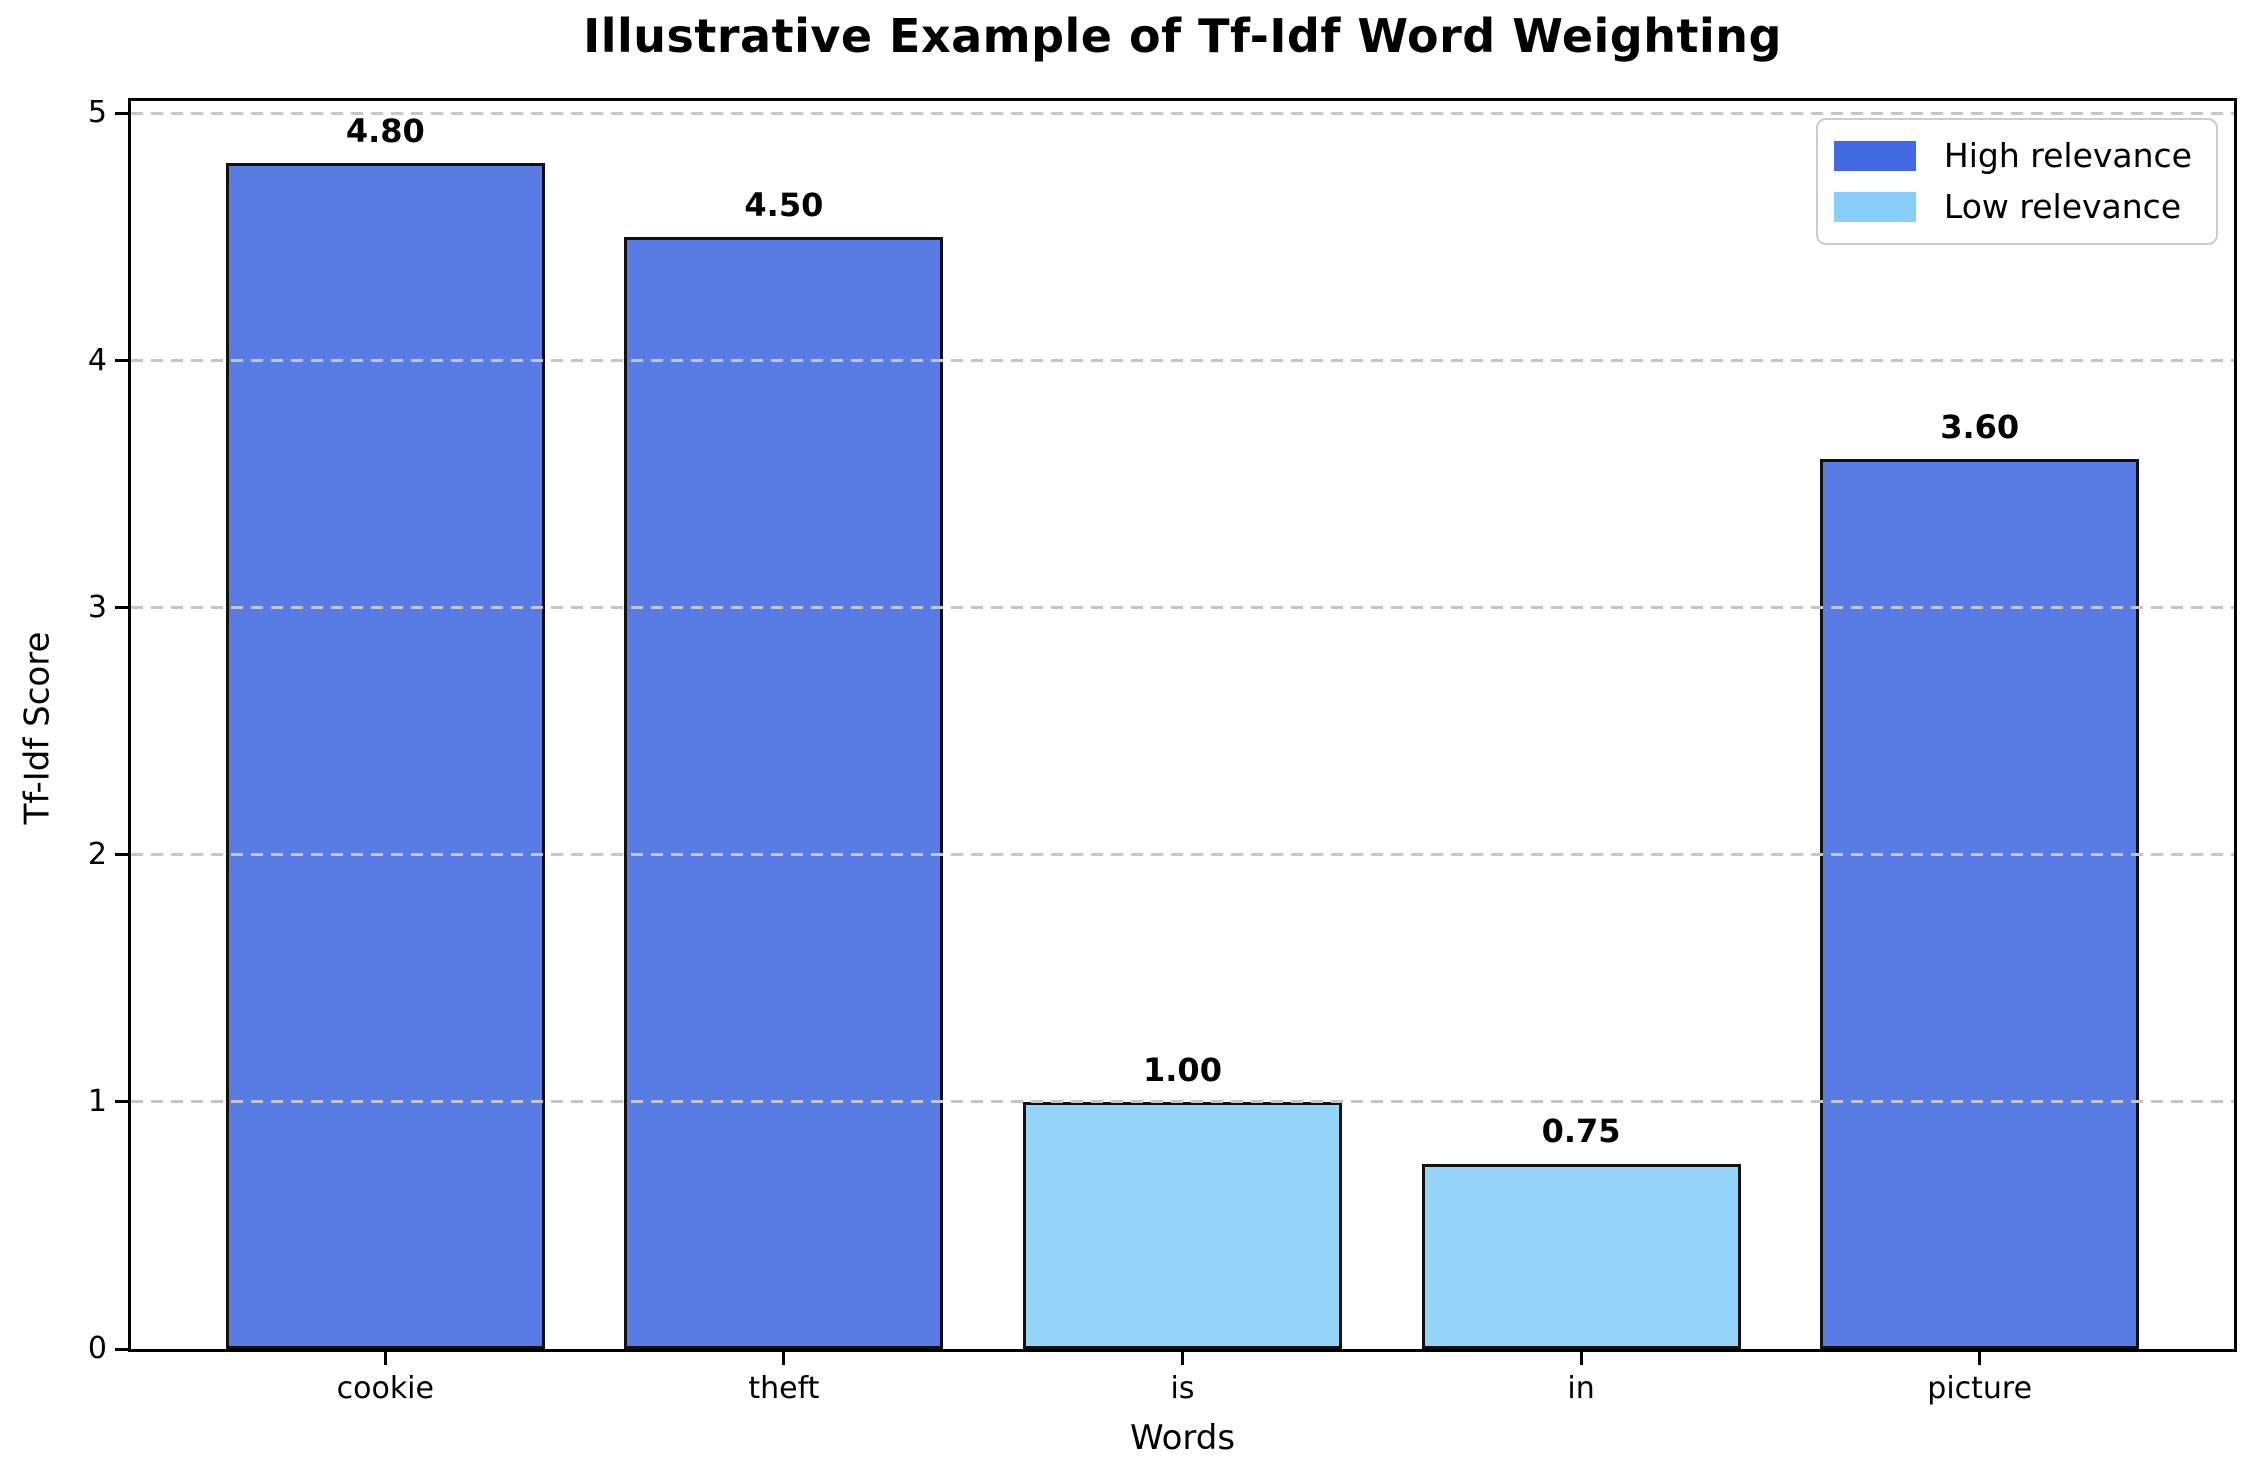 This screenshot has height=1483, width=2261. I want to click on y-axis-label: Tf-Idf Score, so click(37, 728).